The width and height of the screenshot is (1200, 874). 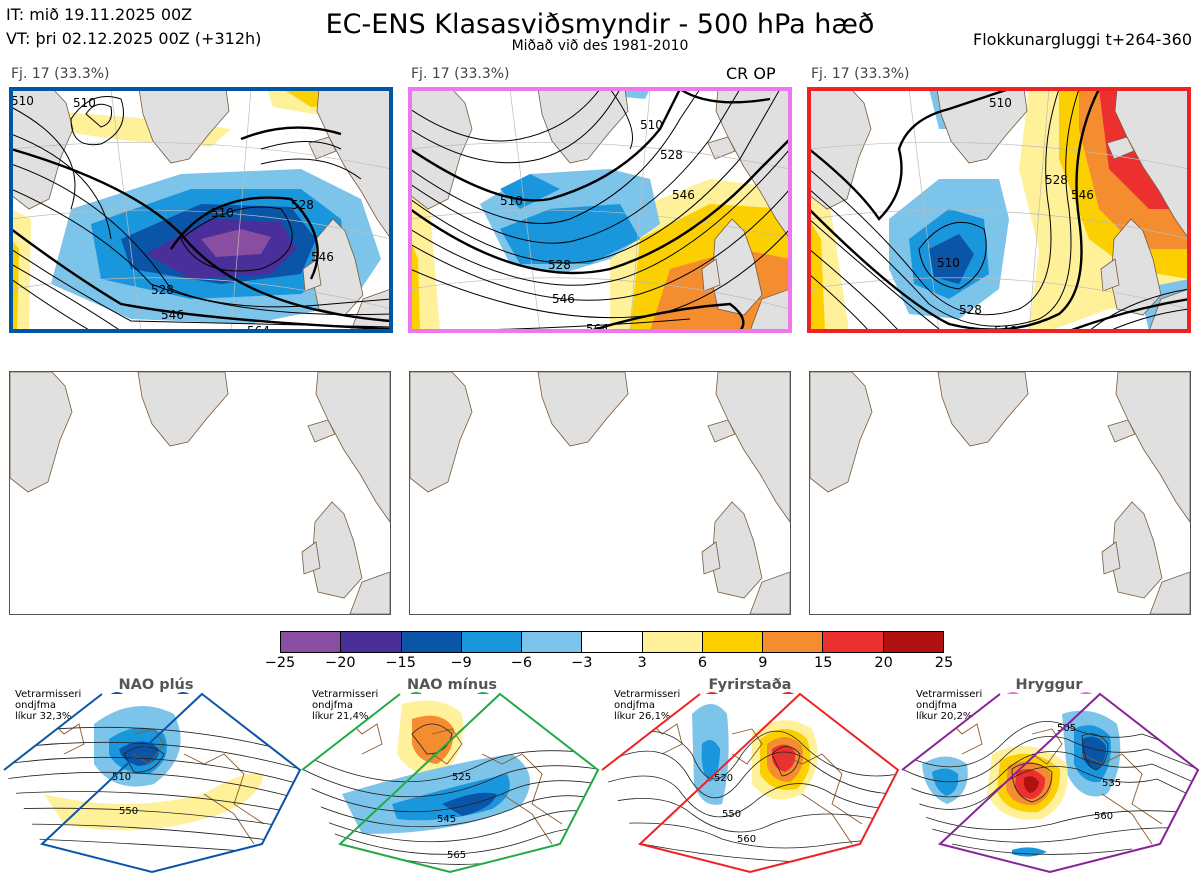 I want to click on regime-2-border, so click(x=450, y=783).